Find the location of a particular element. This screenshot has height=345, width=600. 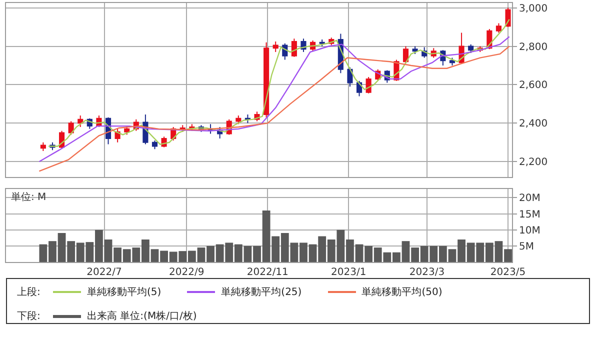

x-tick-label: 2022/9 is located at coordinates (186, 272).